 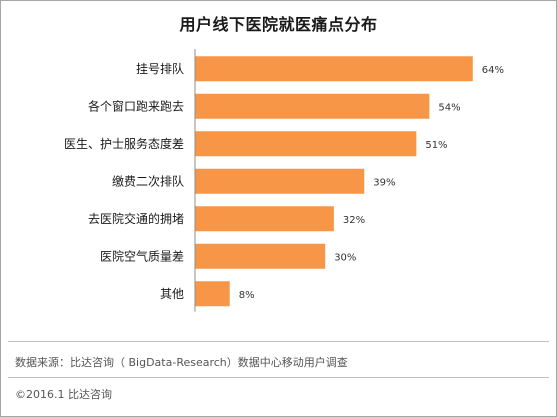 I want to click on category-label: 医生、护士服务态度差, so click(x=124, y=143).